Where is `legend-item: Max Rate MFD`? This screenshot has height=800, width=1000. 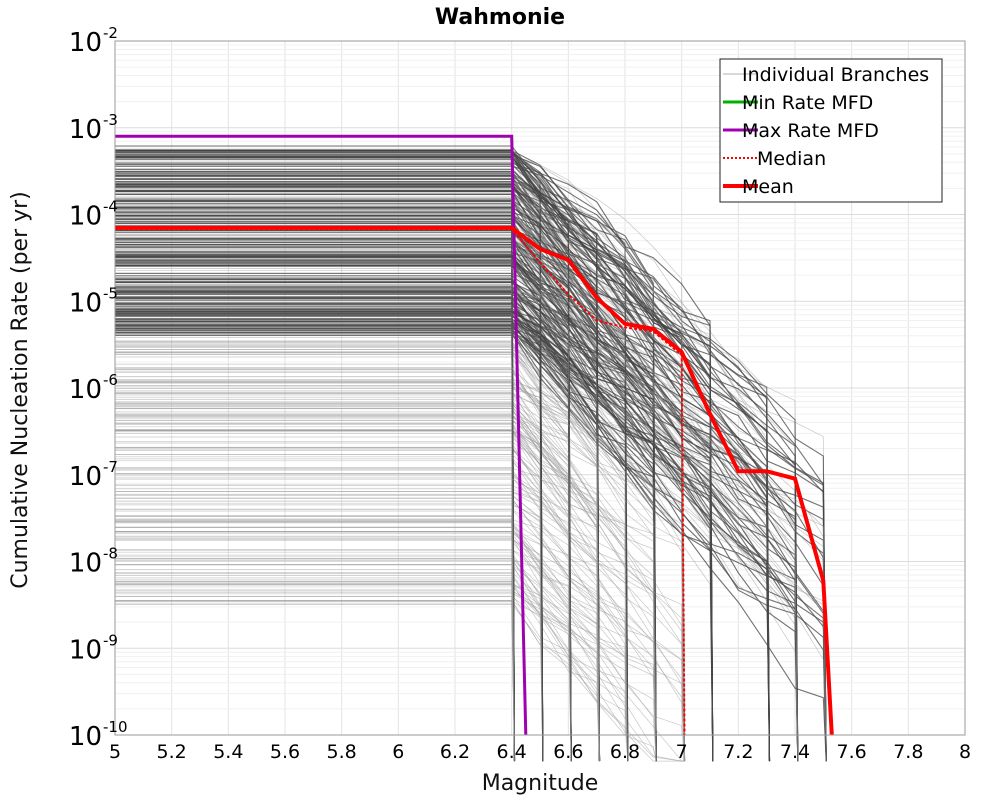 legend-item: Max Rate MFD is located at coordinates (801, 131).